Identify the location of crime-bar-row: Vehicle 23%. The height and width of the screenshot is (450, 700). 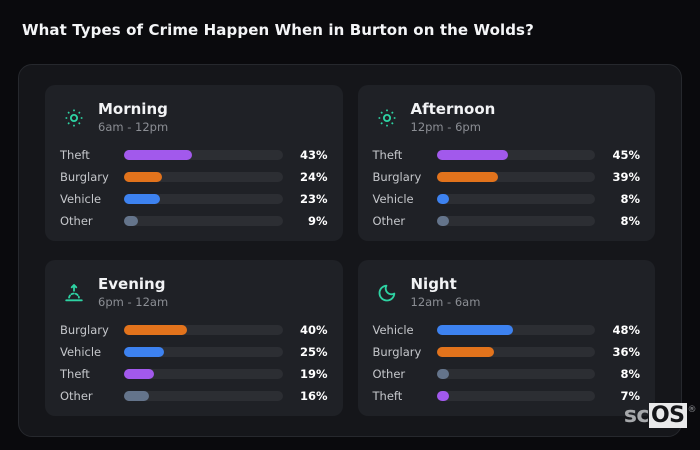
(194, 199).